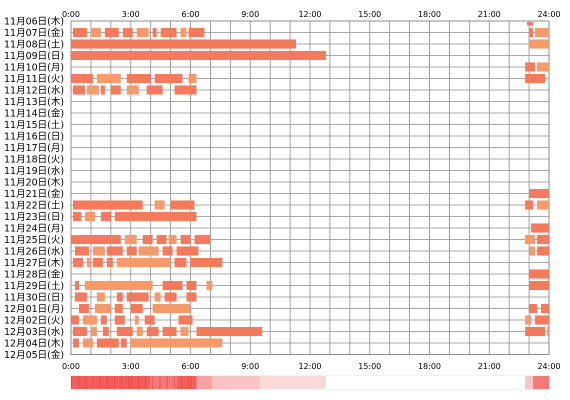  Describe the element at coordinates (489, 366) in the screenshot. I see `hour-label-bottom: 21:00` at that location.